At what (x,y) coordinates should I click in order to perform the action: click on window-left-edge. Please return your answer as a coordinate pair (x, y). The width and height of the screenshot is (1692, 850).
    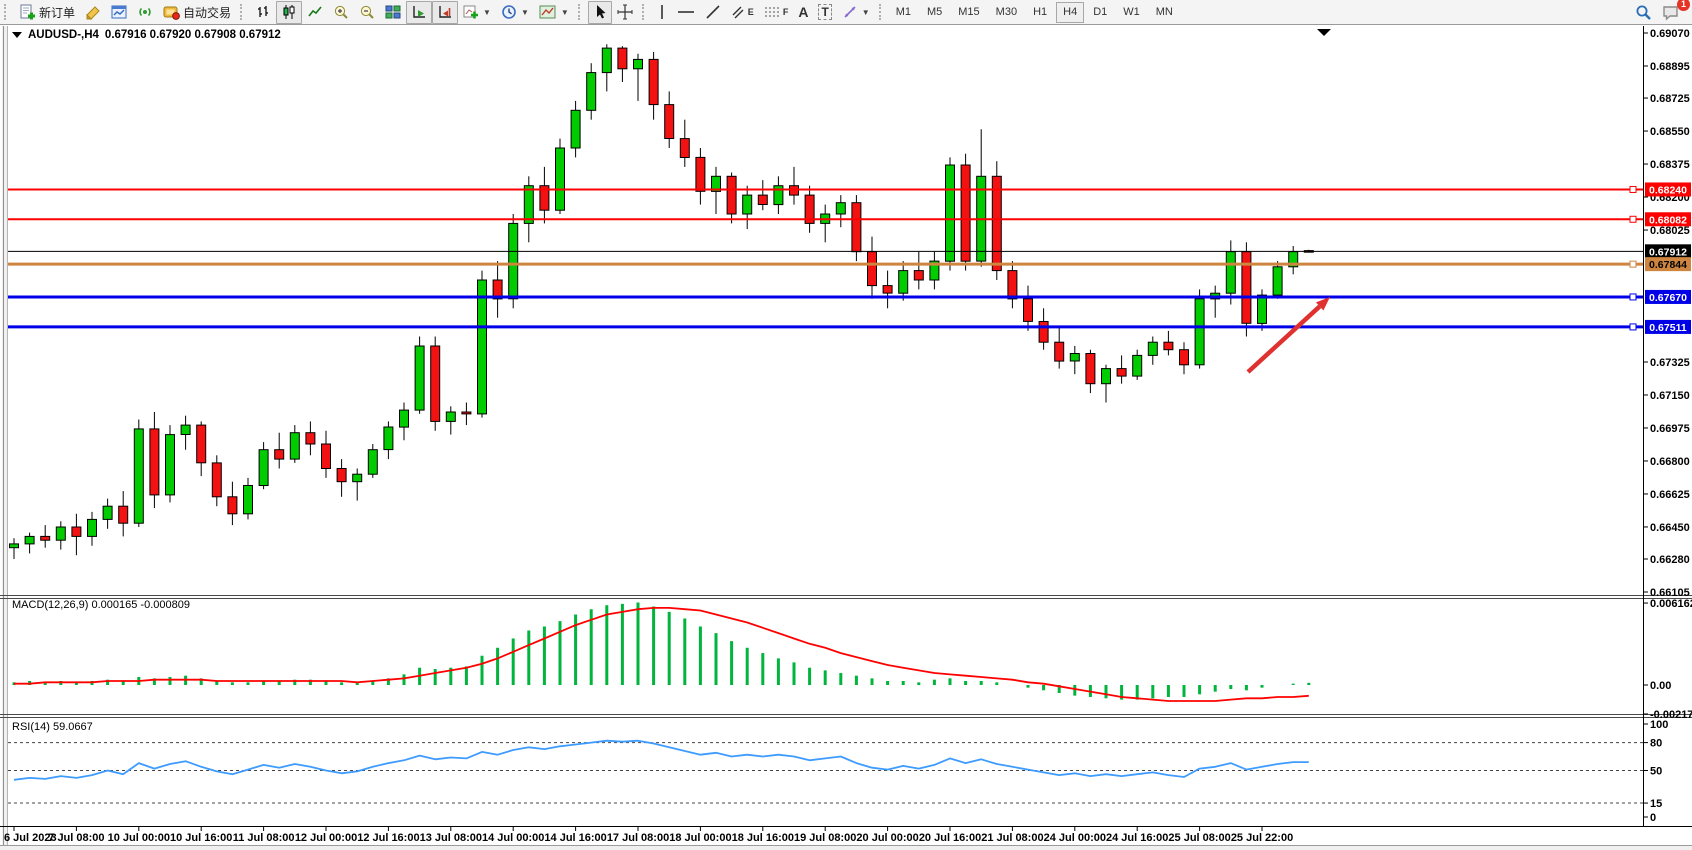
    Looking at the image, I should click on (4, 435).